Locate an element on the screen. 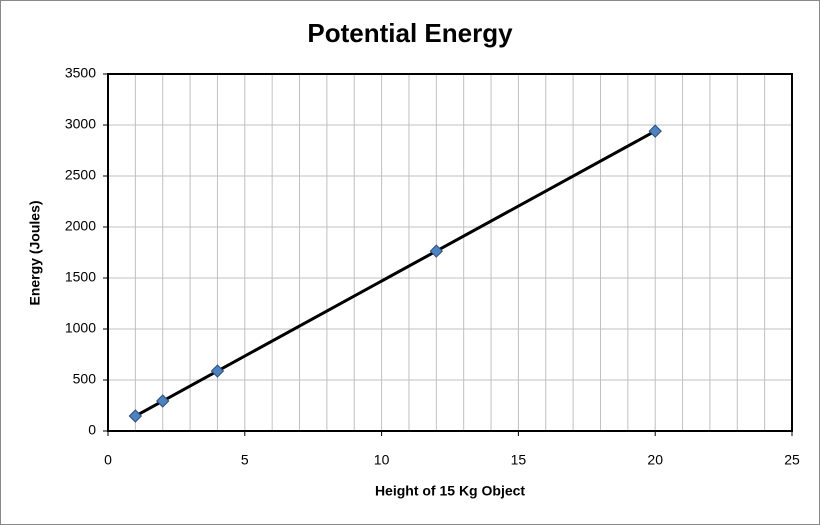  y-tick-label: 2500 is located at coordinates (80, 175).